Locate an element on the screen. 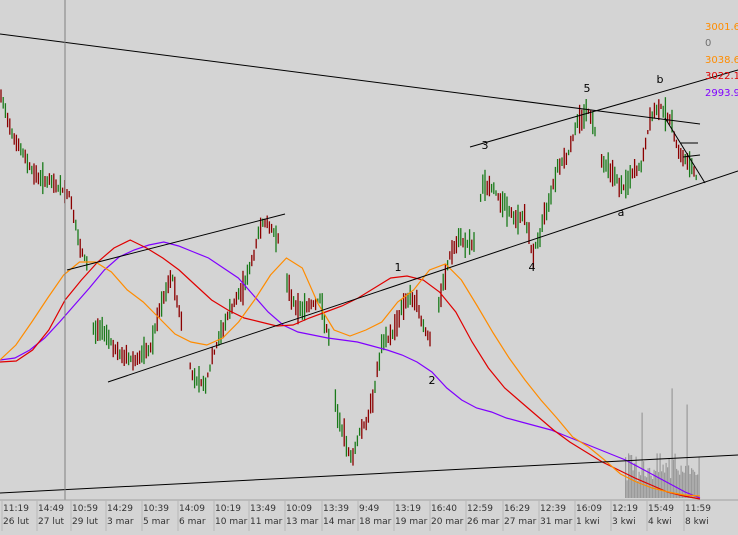 This screenshot has width=738, height=535. time-tick-label-13: 12:59 is located at coordinates (480, 509).